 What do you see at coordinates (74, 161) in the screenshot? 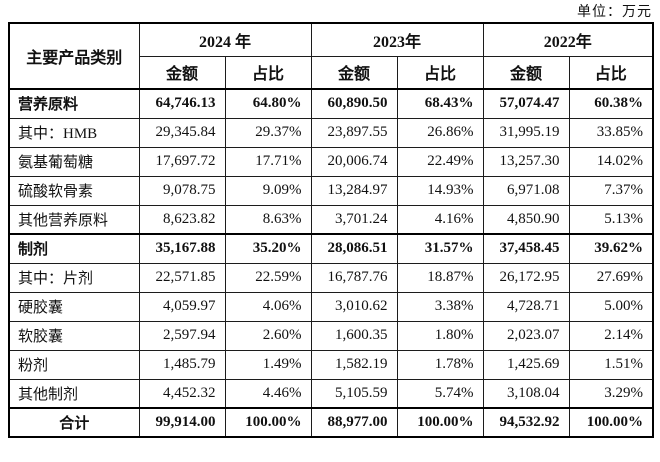
I see `row-label: 氨基葡萄糖` at bounding box center [74, 161].